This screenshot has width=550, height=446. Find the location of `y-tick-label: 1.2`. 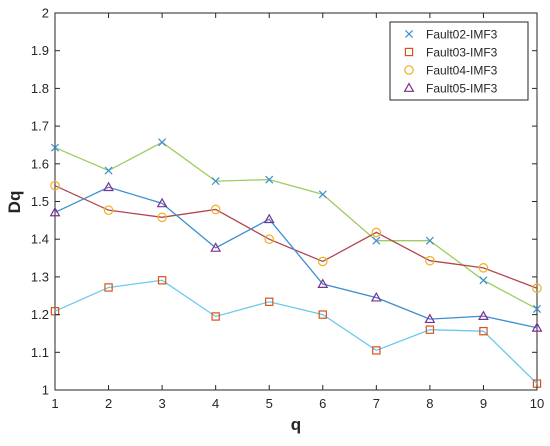

y-tick-label: 1.2 is located at coordinates (40, 314).